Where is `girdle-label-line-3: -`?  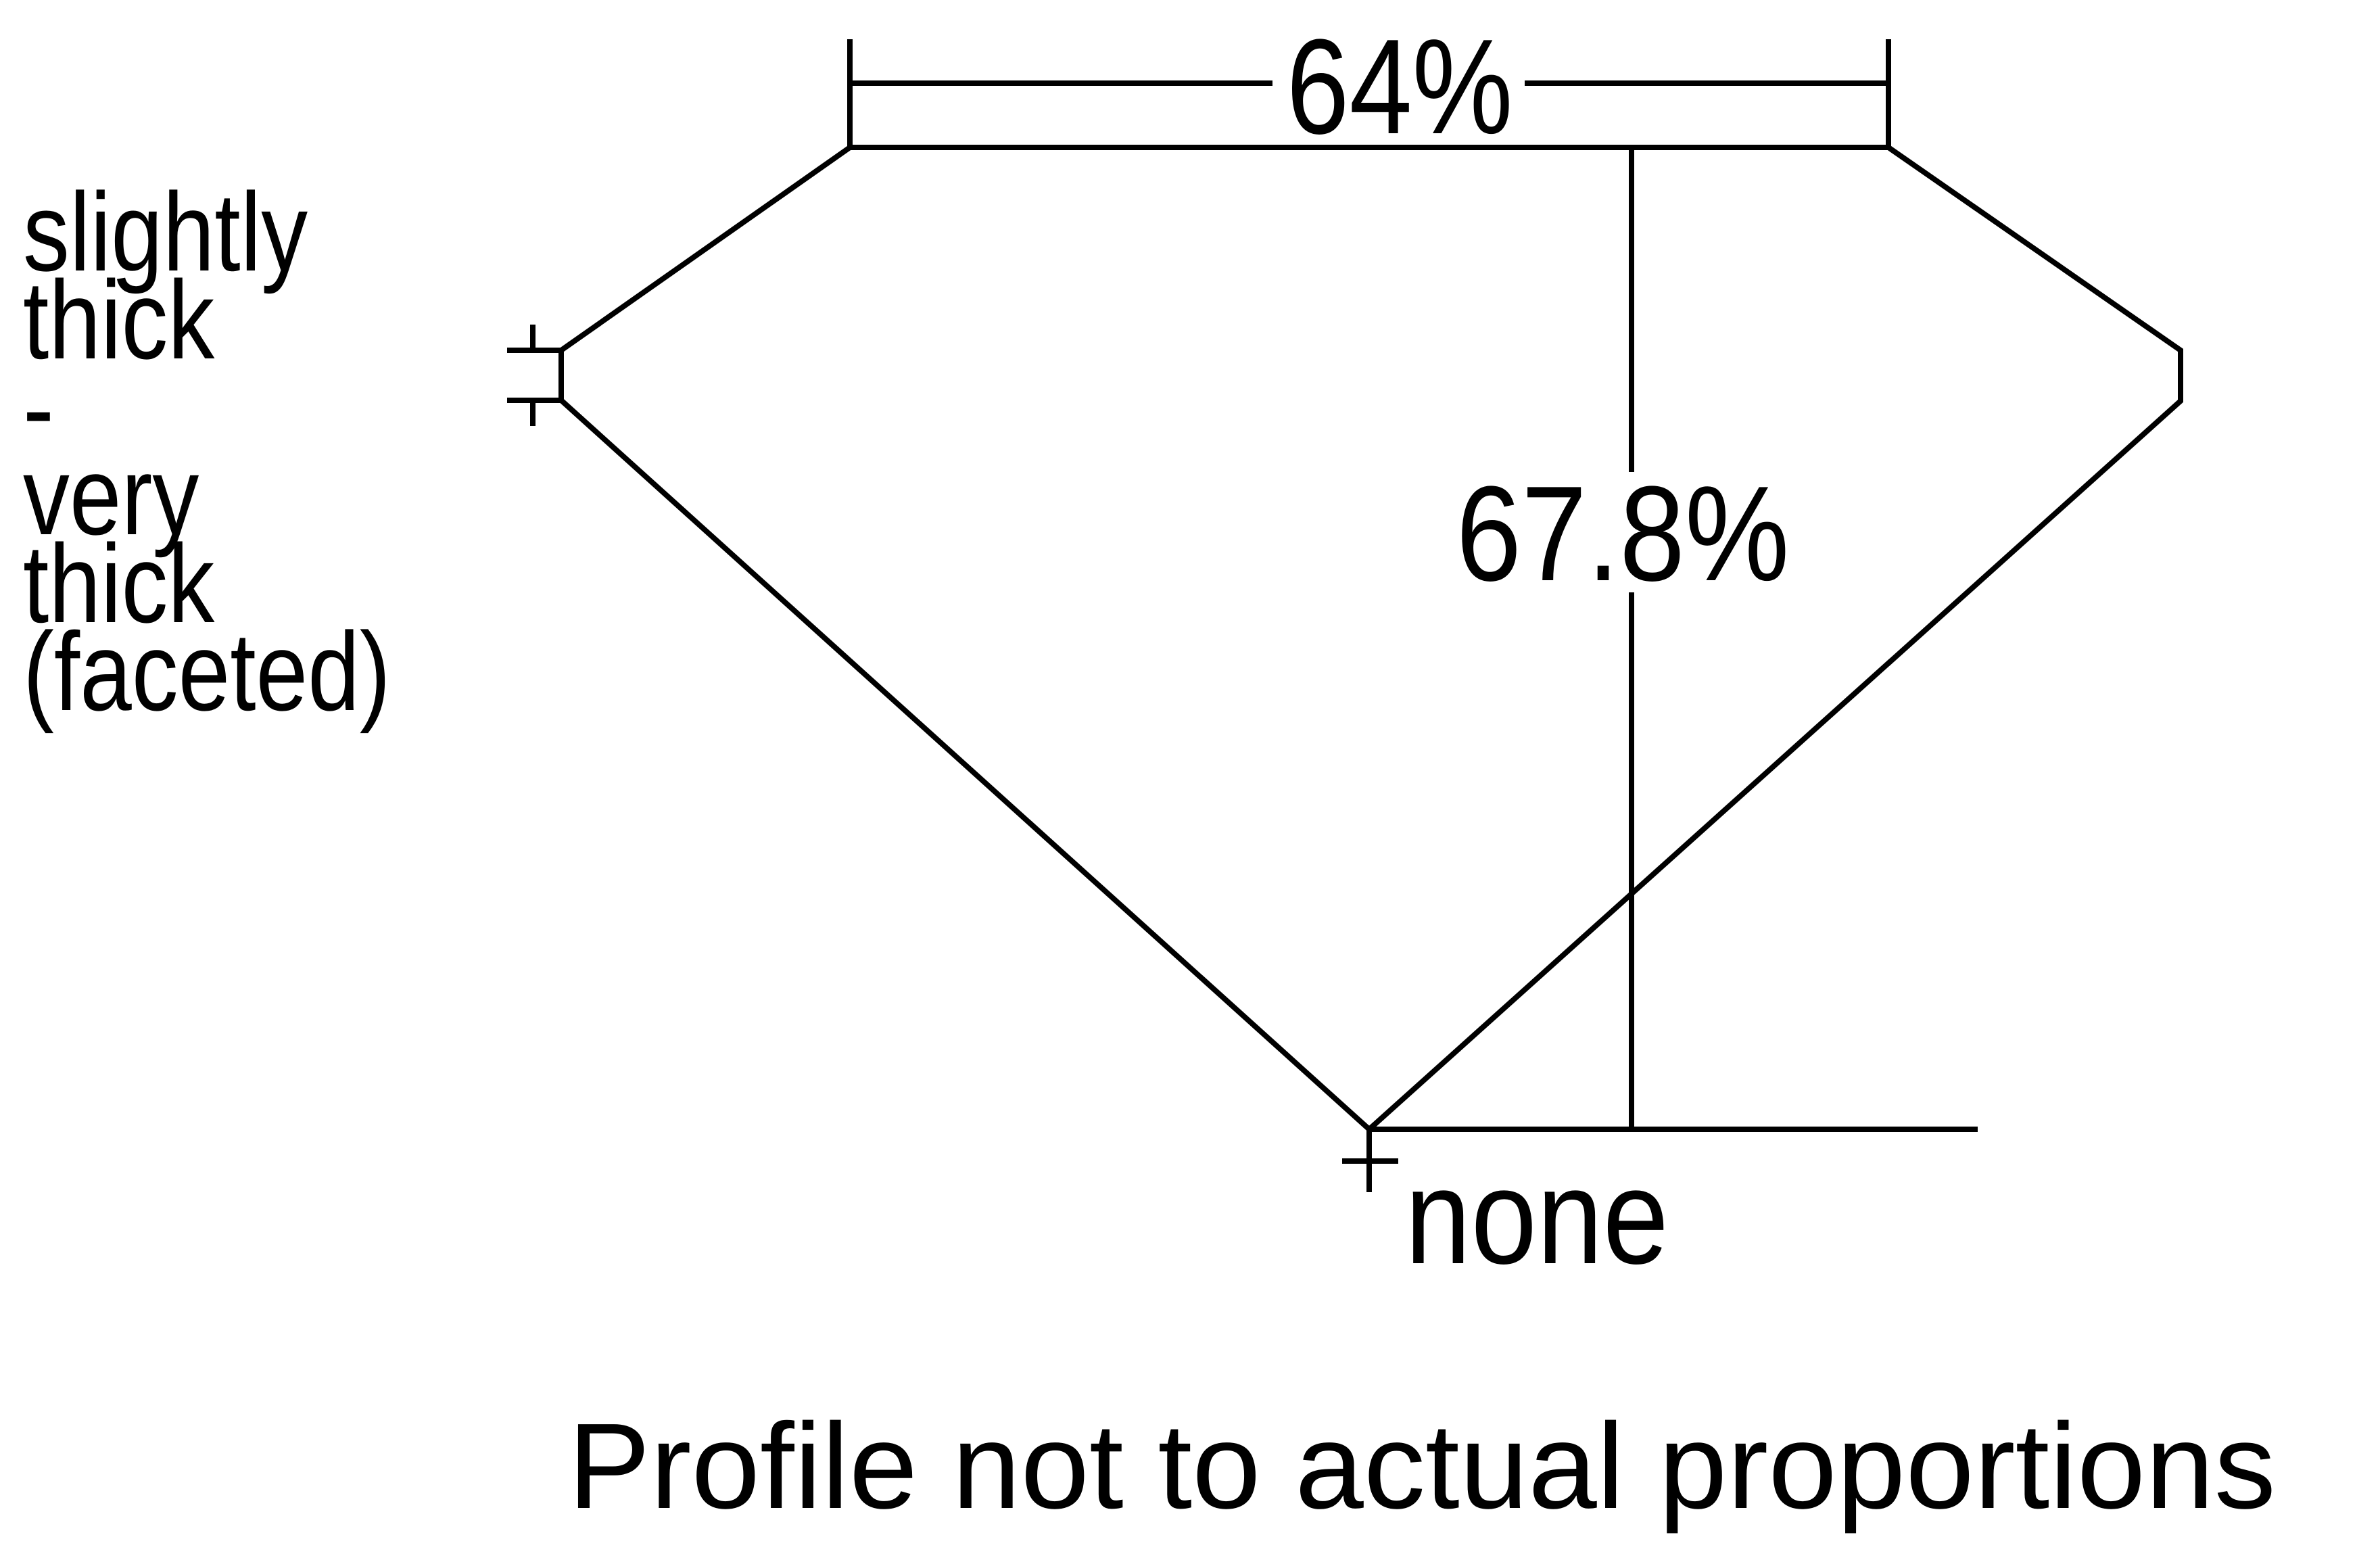 girdle-label-line-3: - is located at coordinates (38, 408).